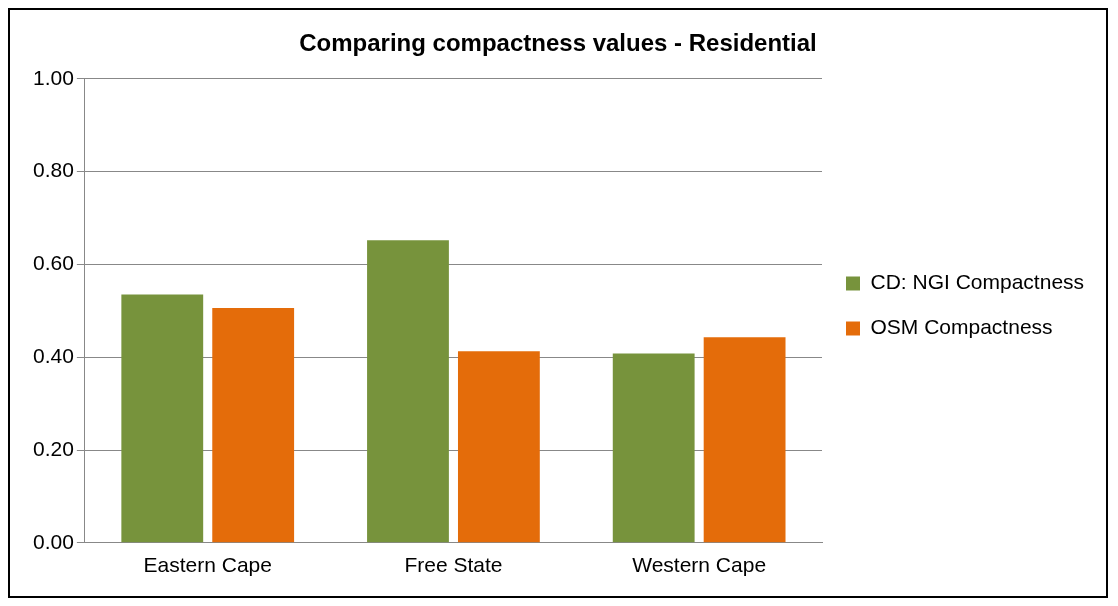 The image size is (1118, 606). What do you see at coordinates (453, 565) in the screenshot?
I see `x-tick-label: Free State` at bounding box center [453, 565].